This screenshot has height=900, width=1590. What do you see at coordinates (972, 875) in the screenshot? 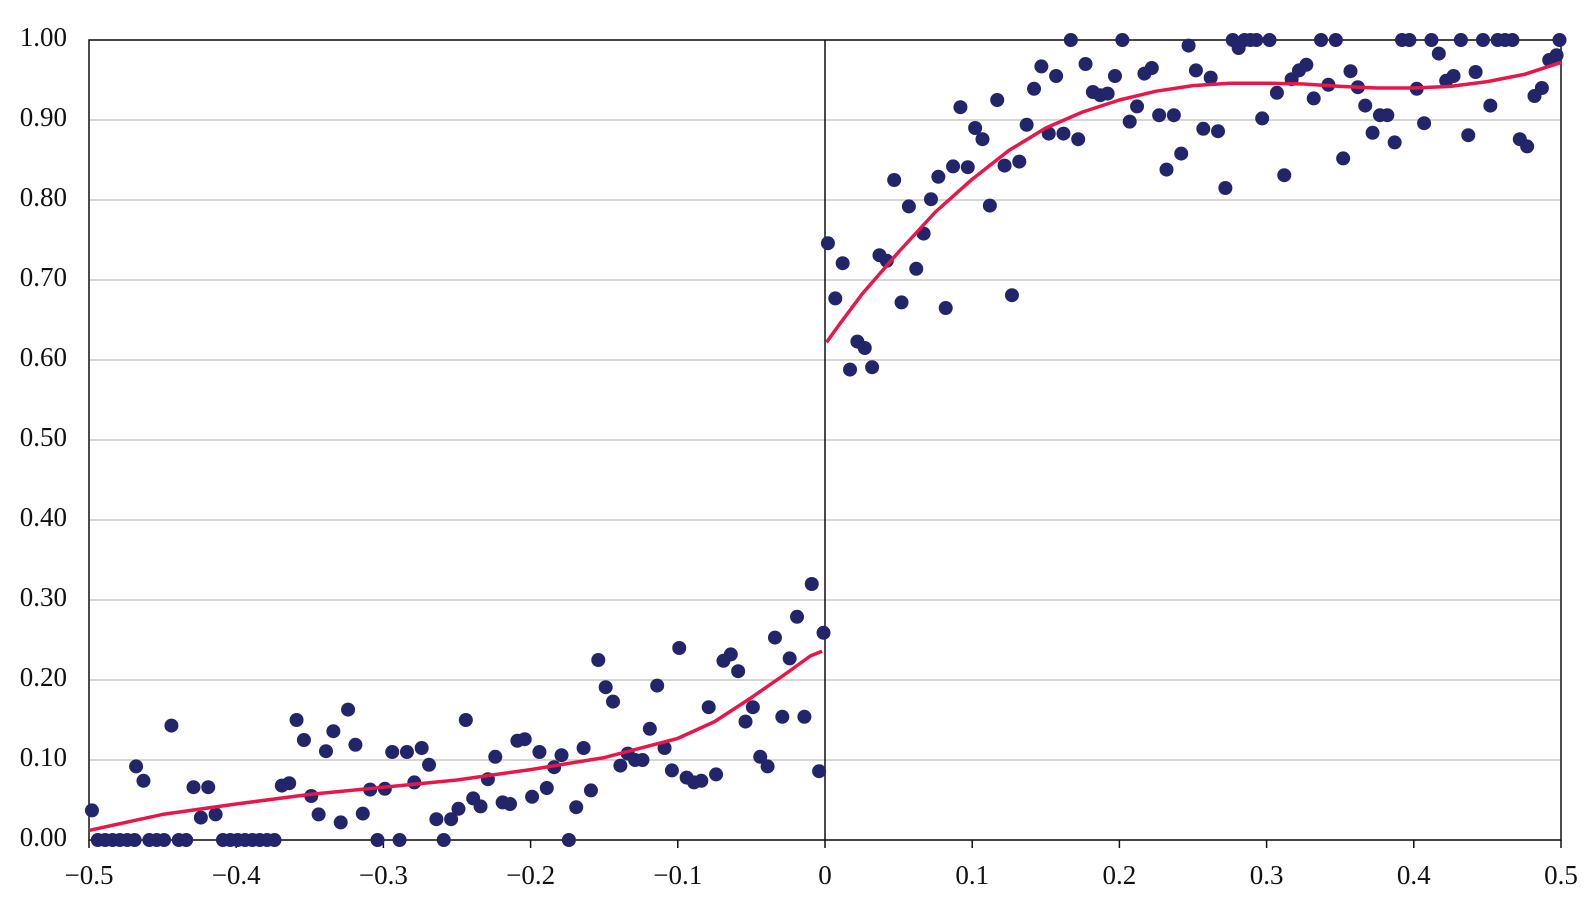
I see `x-tick-label: 0.1` at bounding box center [972, 875].